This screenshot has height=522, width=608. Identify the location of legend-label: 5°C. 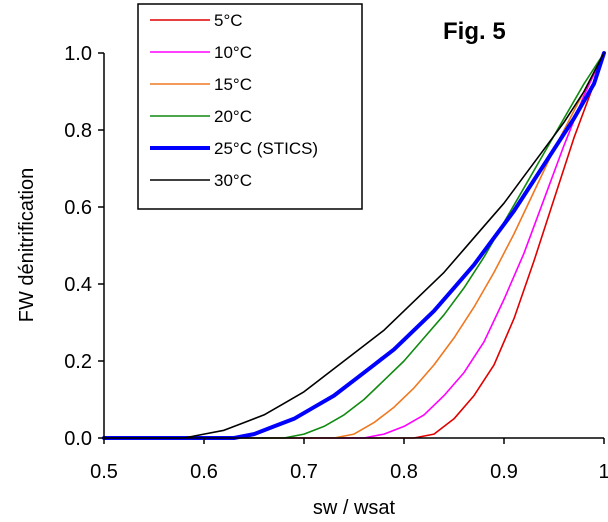
(228, 20).